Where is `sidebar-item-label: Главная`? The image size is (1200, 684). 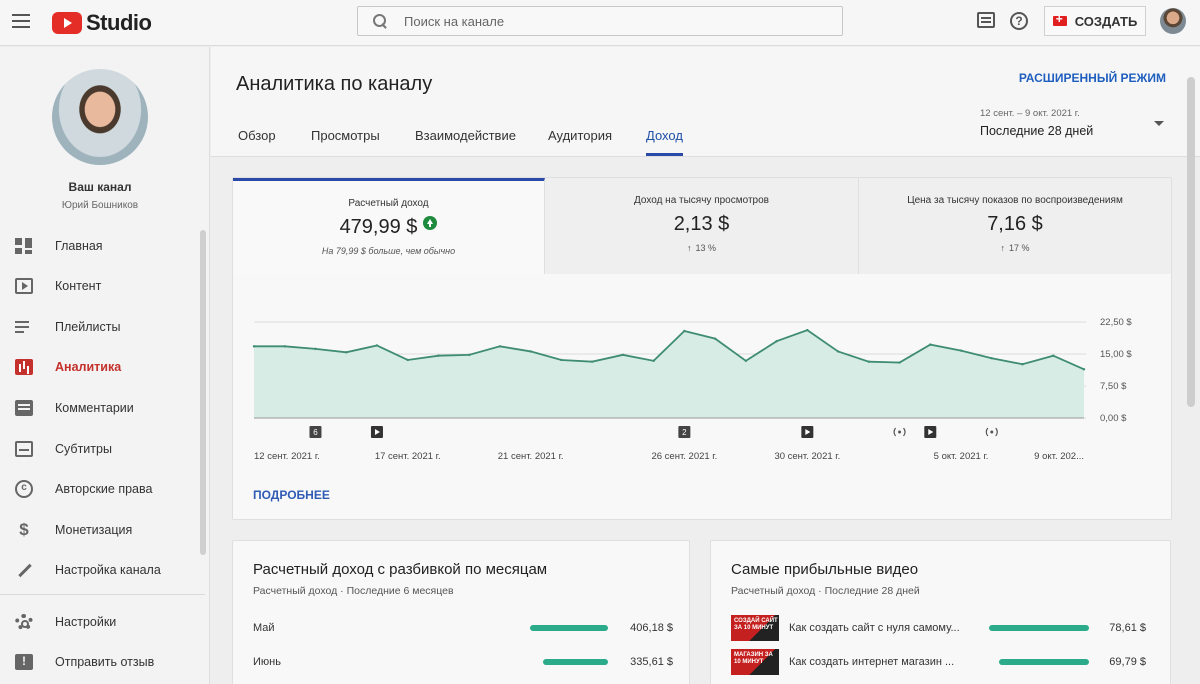 sidebar-item-label: Главная is located at coordinates (79, 246).